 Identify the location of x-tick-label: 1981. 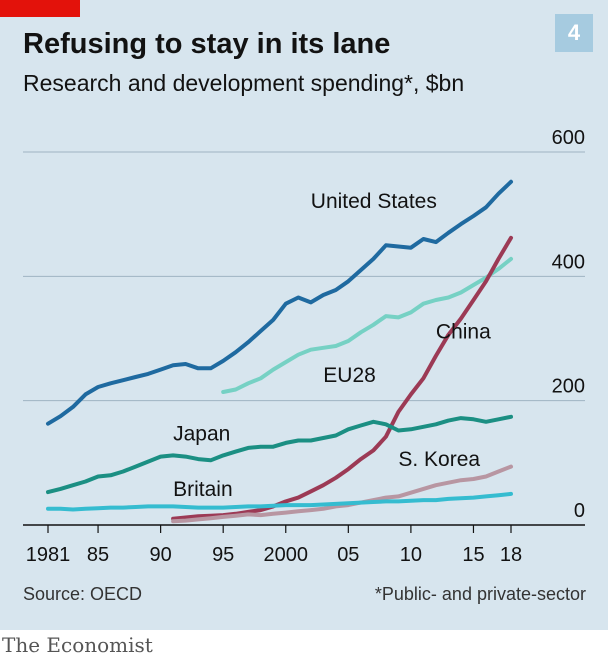
(48, 555).